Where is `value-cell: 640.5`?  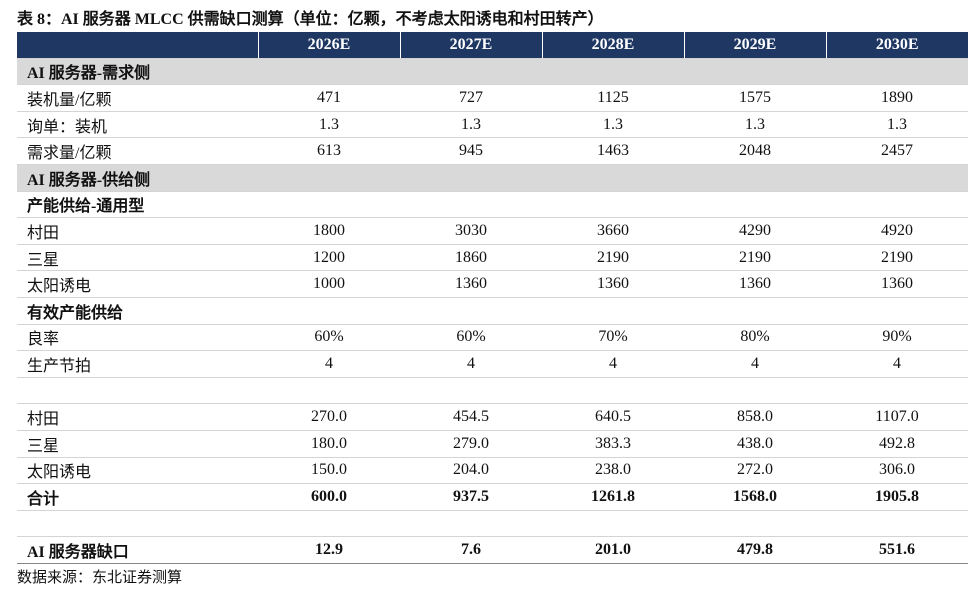
value-cell: 640.5 is located at coordinates (613, 417).